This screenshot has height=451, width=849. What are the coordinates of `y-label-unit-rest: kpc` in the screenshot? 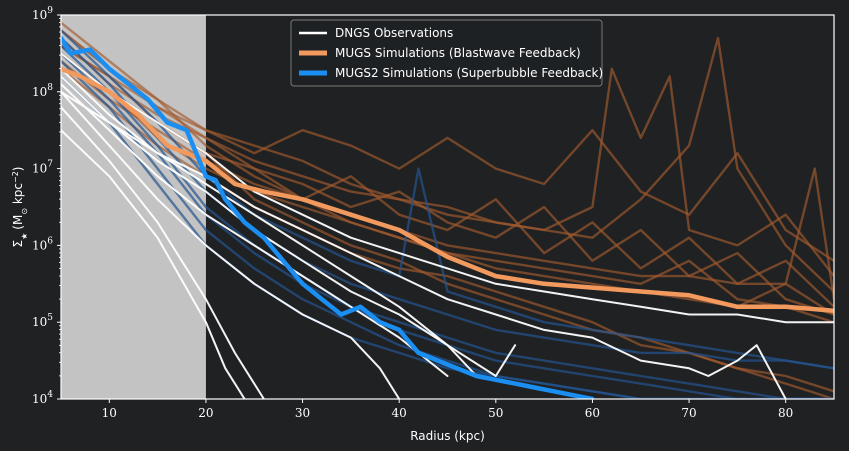 It's located at (18, 195).